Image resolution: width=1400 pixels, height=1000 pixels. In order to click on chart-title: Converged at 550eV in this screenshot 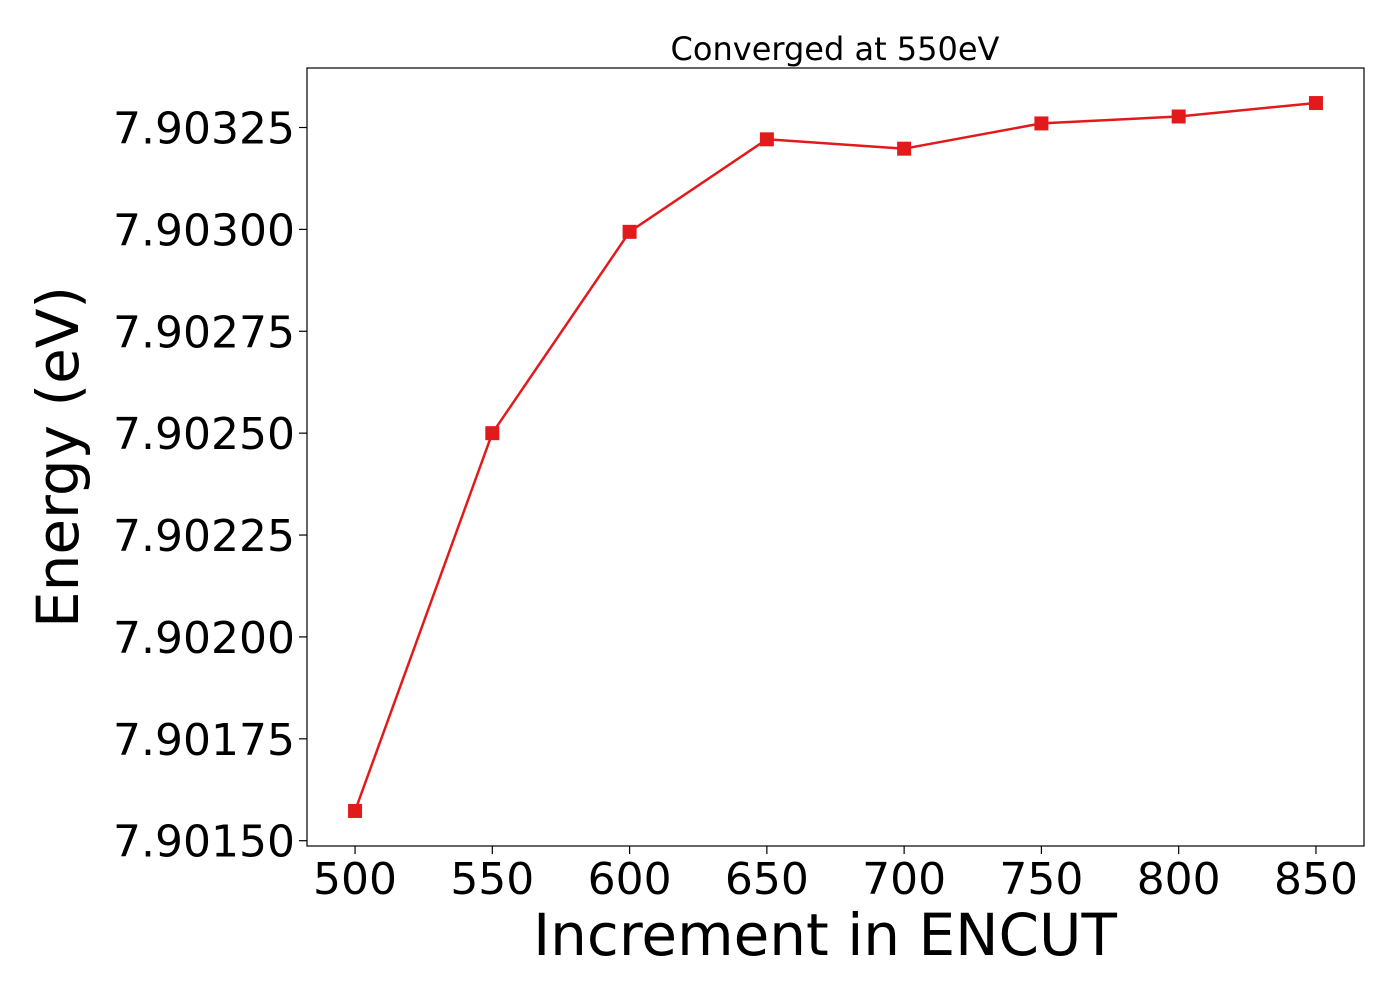, I will do `click(835, 49)`.